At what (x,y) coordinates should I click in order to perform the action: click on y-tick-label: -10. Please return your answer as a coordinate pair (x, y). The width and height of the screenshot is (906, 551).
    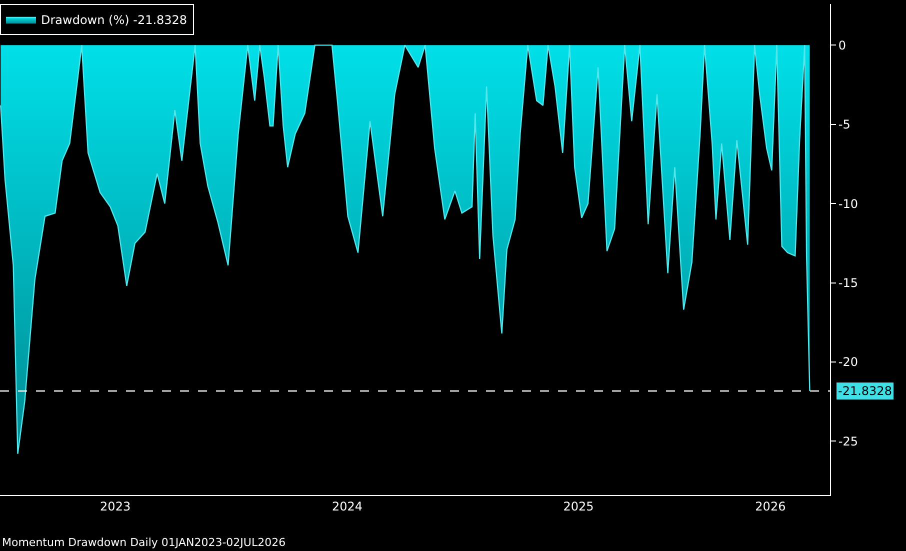
    Looking at the image, I should click on (848, 203).